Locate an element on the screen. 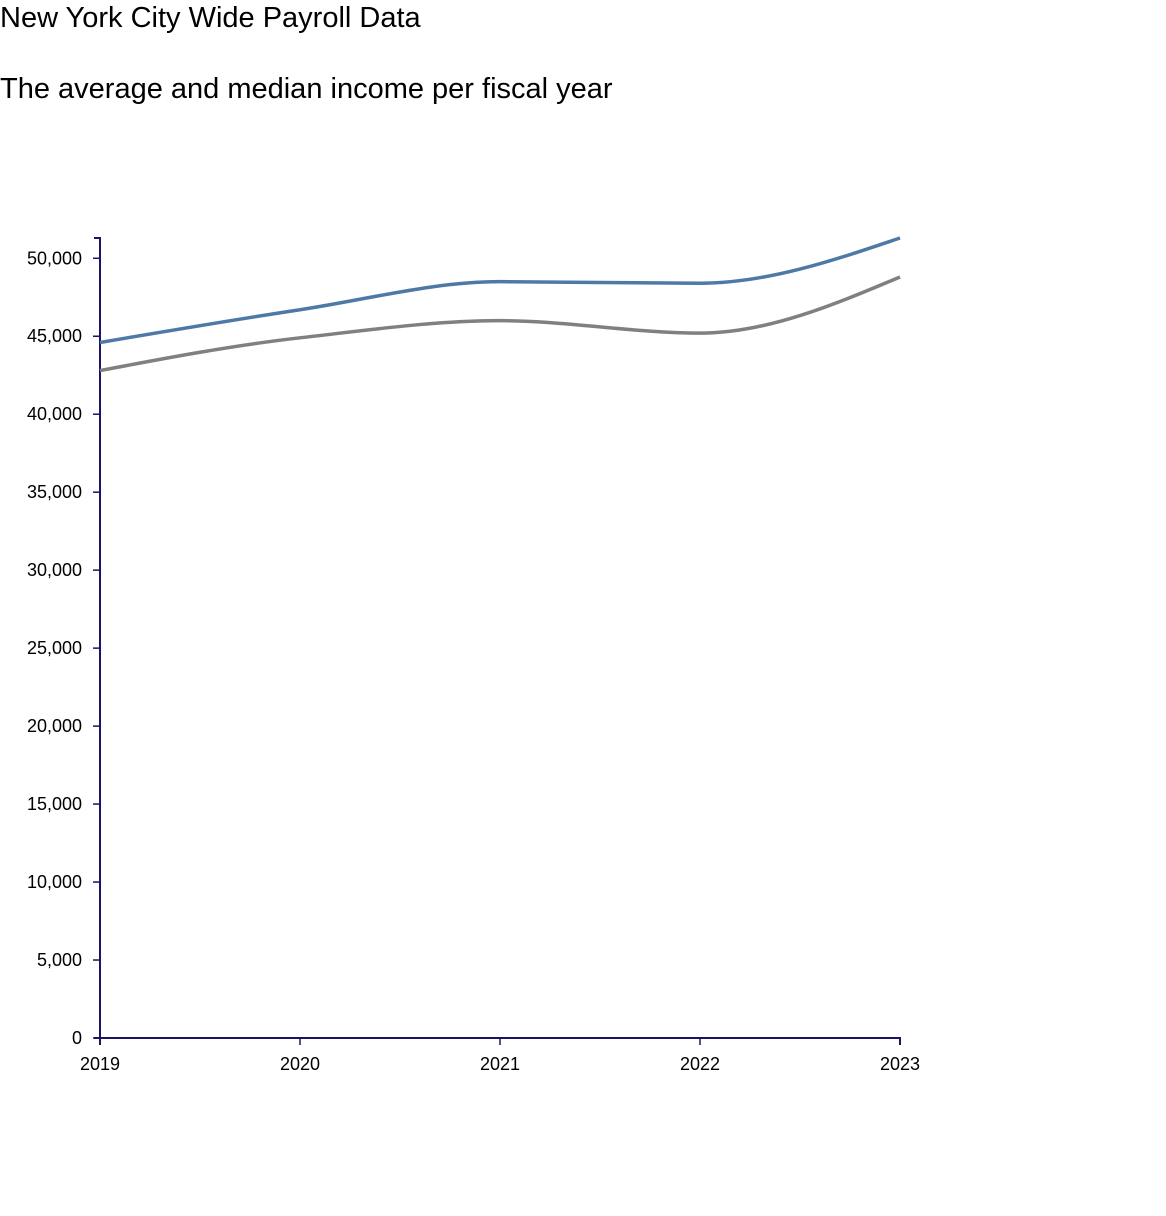 The height and width of the screenshot is (1216, 1166). y-axis-line is located at coordinates (97, 638).